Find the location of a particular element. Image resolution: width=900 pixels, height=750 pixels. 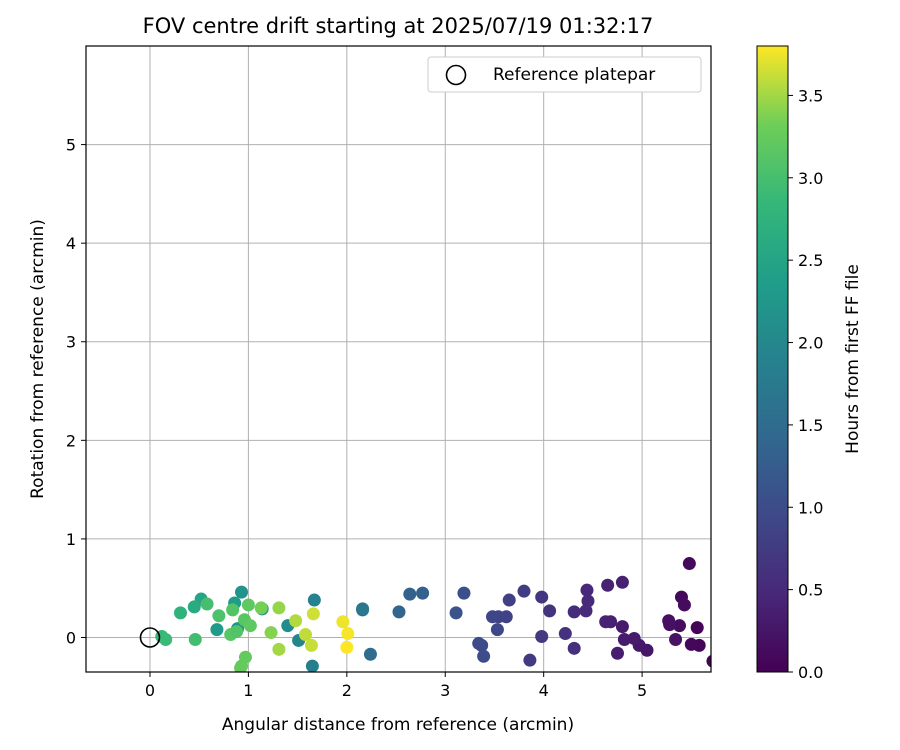

colorbar-tick-label: 1.0 is located at coordinates (810, 507).